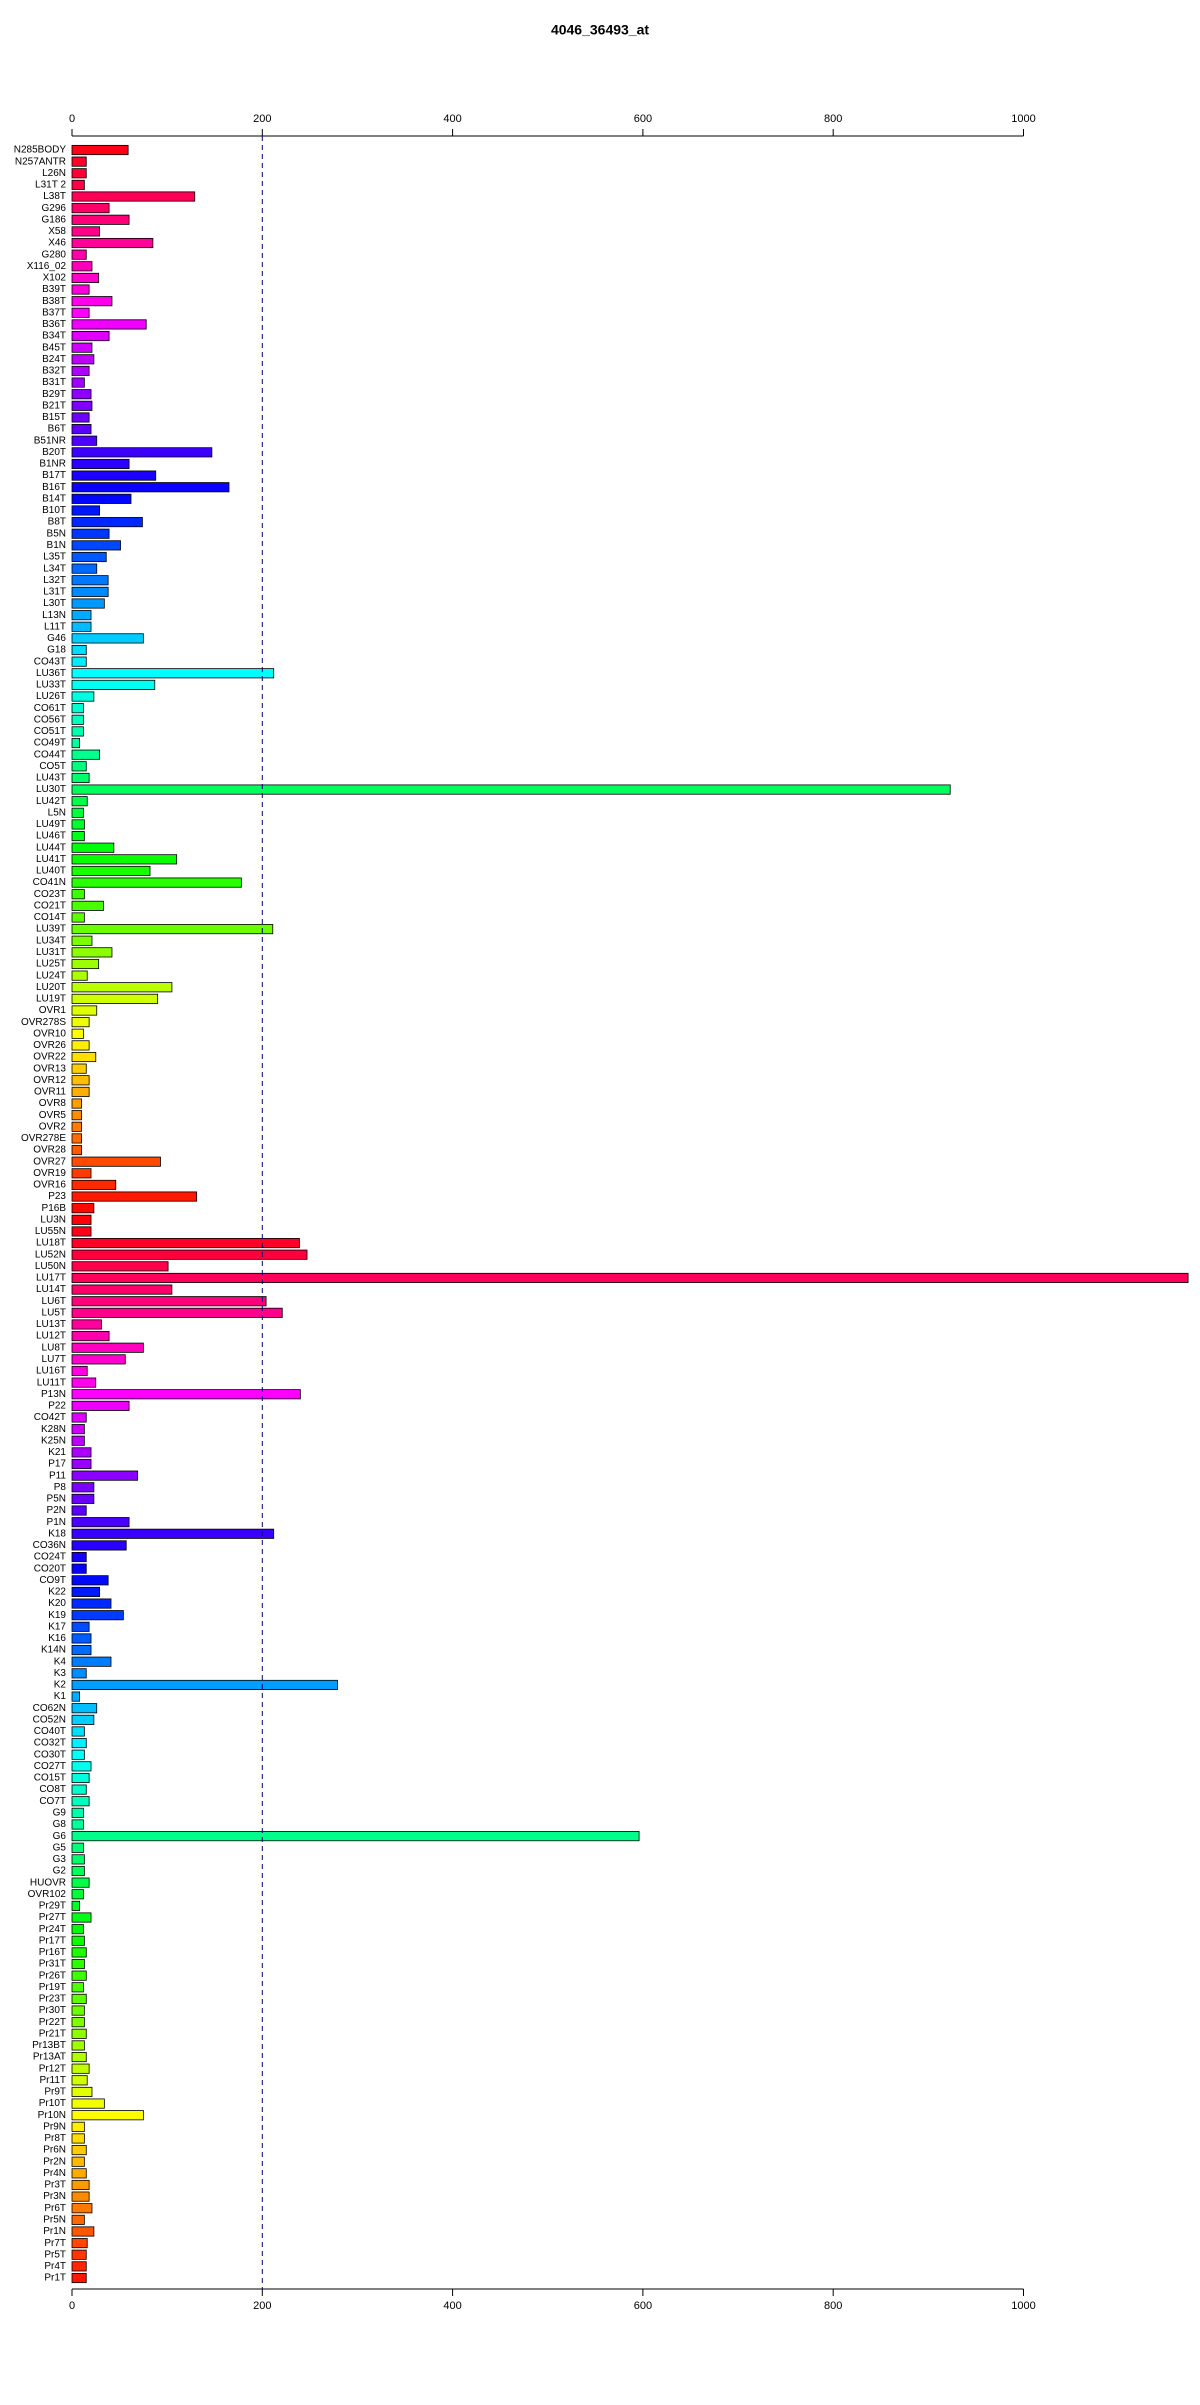  What do you see at coordinates (52, 2115) in the screenshot?
I see `y-tick-label: Pr10N` at bounding box center [52, 2115].